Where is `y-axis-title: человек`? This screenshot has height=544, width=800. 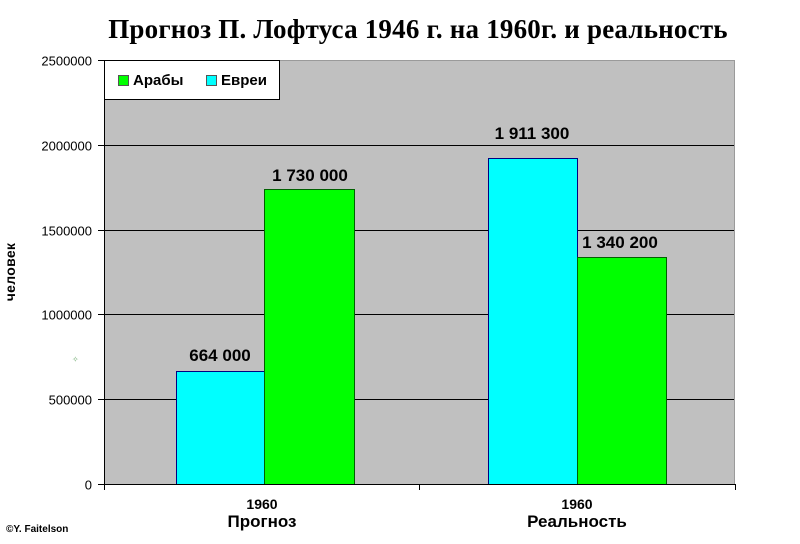
y-axis-title: человек is located at coordinates (10, 272).